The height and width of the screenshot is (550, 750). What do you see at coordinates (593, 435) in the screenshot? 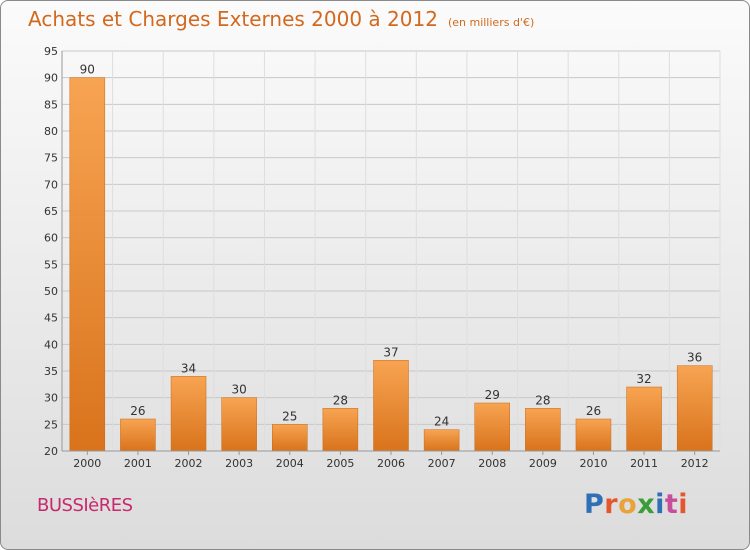
I see `bar-2010` at bounding box center [593, 435].